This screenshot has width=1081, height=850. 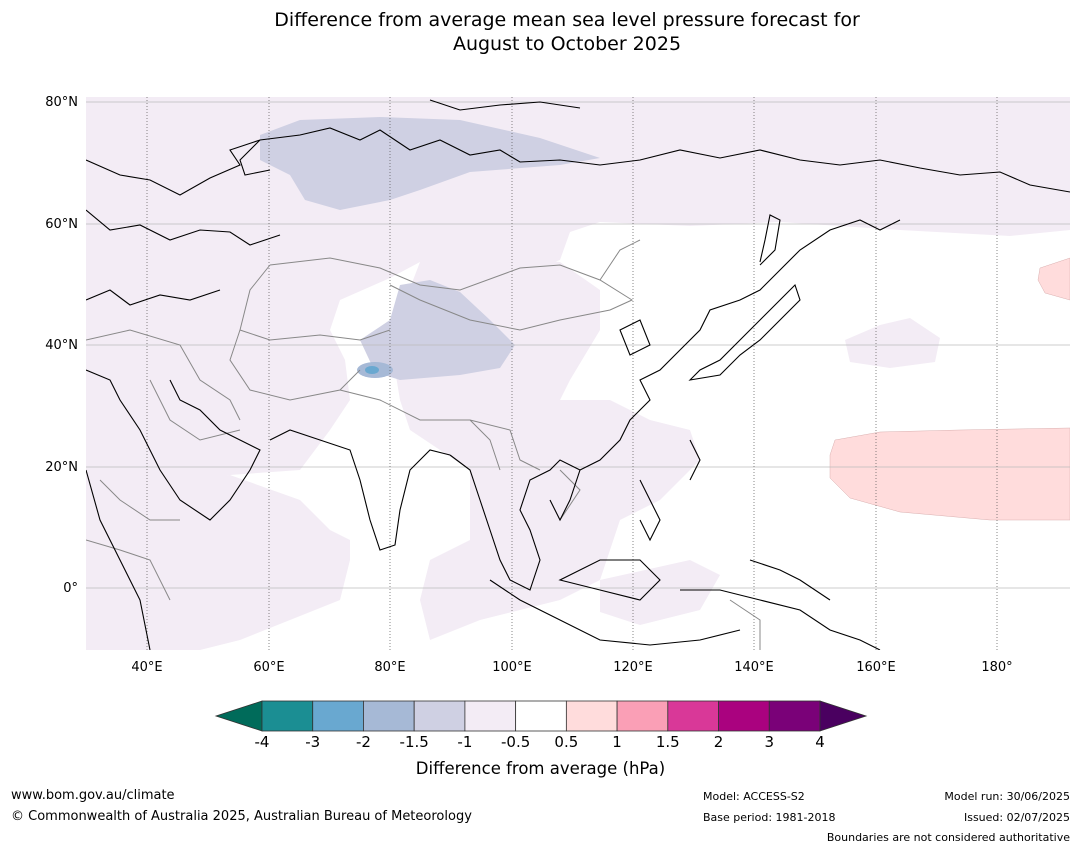 What do you see at coordinates (313, 742) in the screenshot?
I see `colorbar-tick-label: -3` at bounding box center [313, 742].